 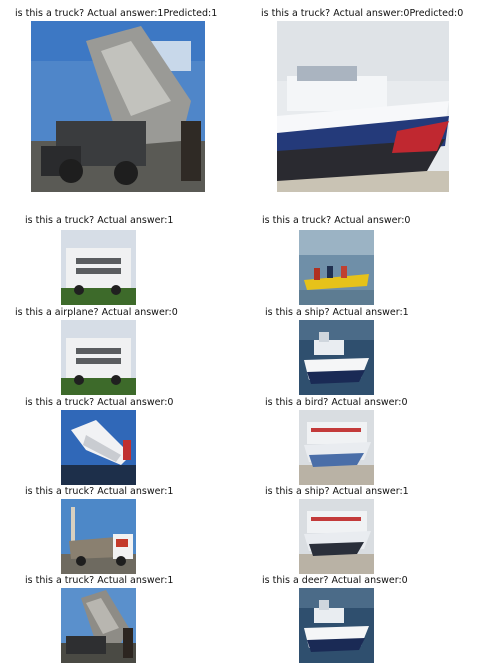 I want to click on truck-dump-image-large, so click(x=118, y=106).